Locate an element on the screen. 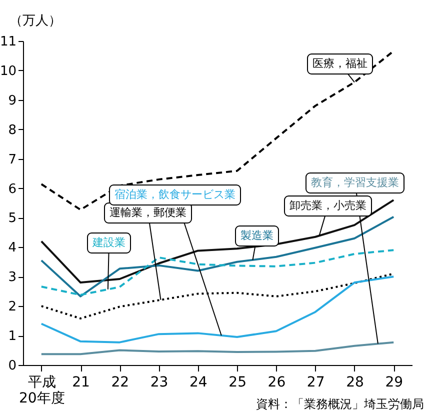  x-tick-label: 22 is located at coordinates (120, 382).